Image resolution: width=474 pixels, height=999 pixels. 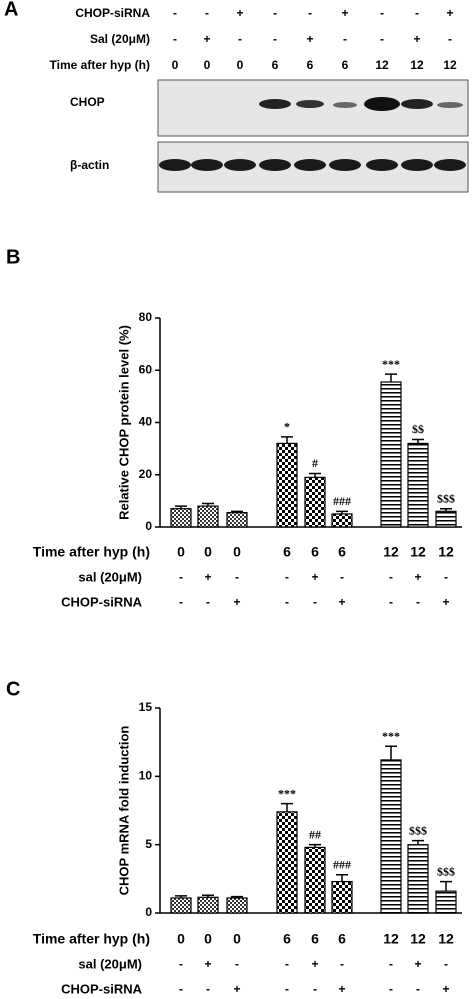 What do you see at coordinates (123, 422) in the screenshot?
I see `y-axis-label: Relative CHOP protein level (%)` at bounding box center [123, 422].